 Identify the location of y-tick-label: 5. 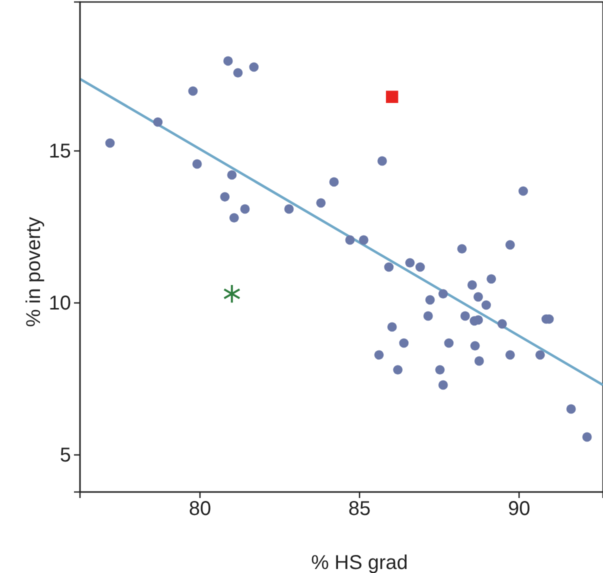
(65, 455).